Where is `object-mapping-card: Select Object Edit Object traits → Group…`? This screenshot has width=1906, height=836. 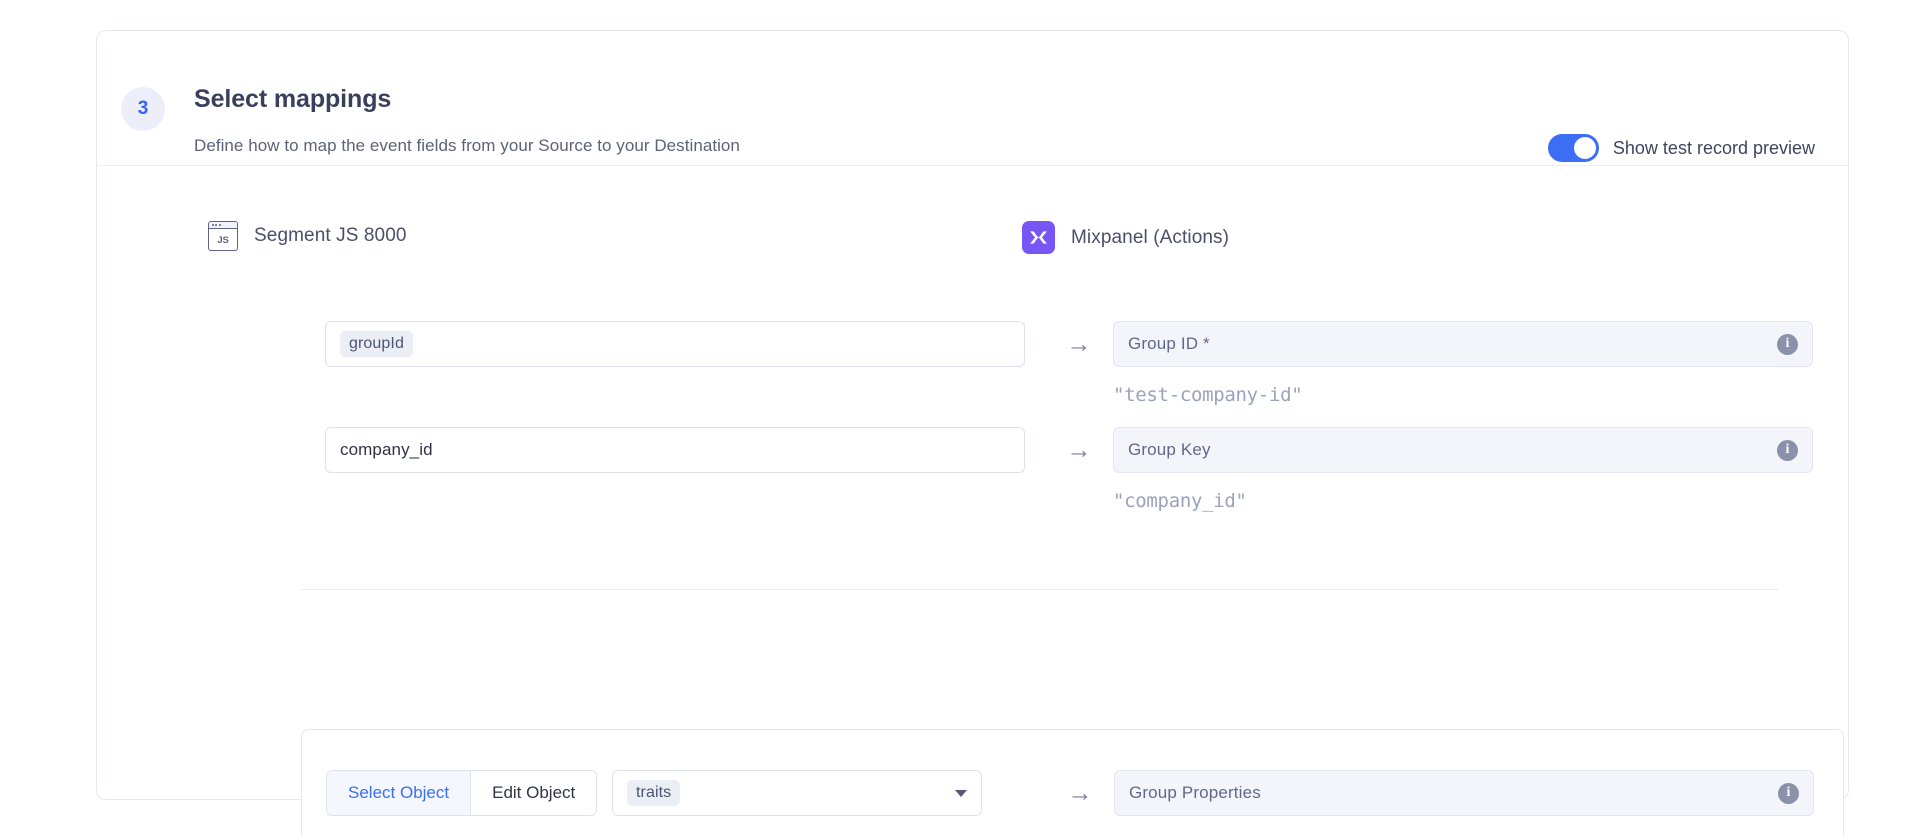 object-mapping-card: Select Object Edit Object traits → Group… is located at coordinates (1072, 782).